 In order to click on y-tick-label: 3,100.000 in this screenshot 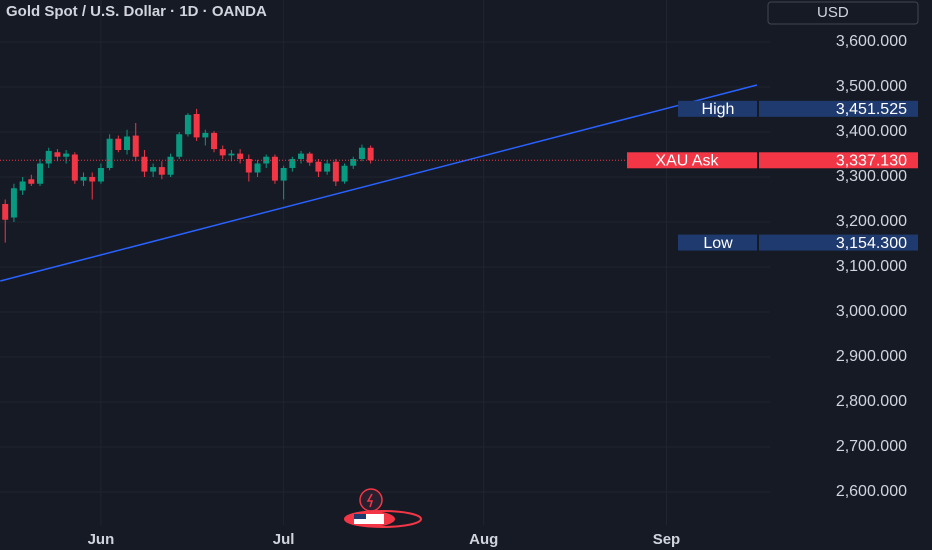, I will do `click(871, 266)`.